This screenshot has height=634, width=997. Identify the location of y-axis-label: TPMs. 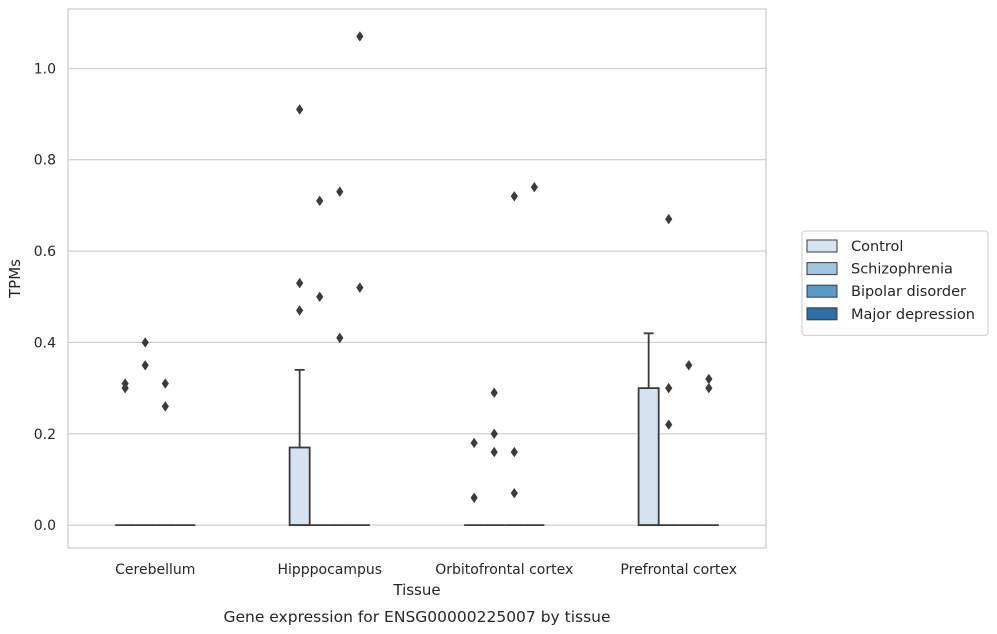
(15, 279).